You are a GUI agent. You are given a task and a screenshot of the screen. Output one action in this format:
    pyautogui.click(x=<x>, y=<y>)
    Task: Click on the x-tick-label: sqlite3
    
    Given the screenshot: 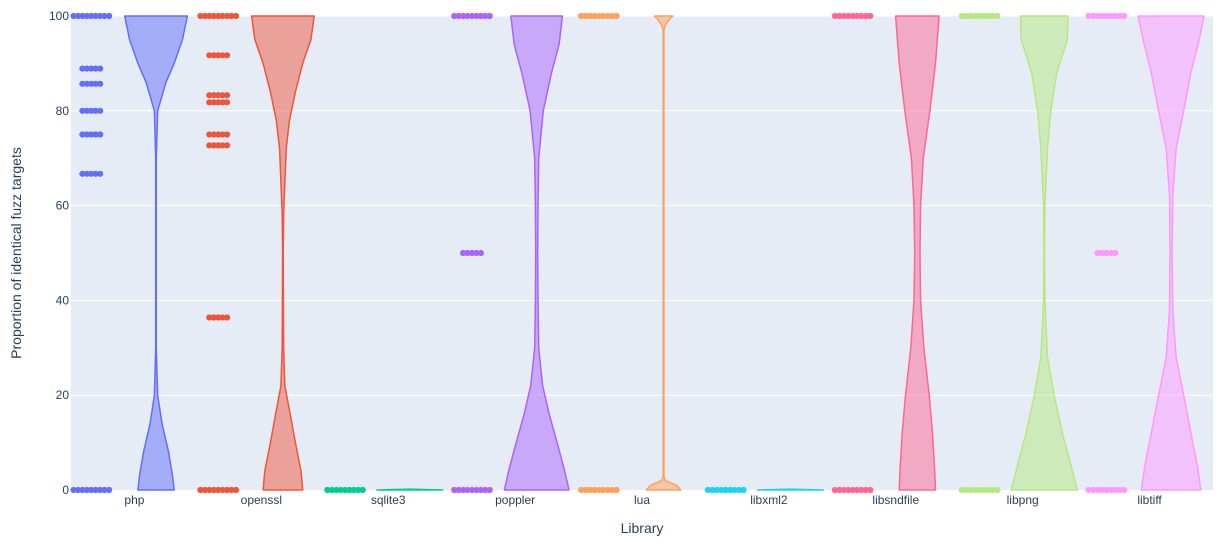 What is the action you would take?
    pyautogui.click(x=388, y=500)
    